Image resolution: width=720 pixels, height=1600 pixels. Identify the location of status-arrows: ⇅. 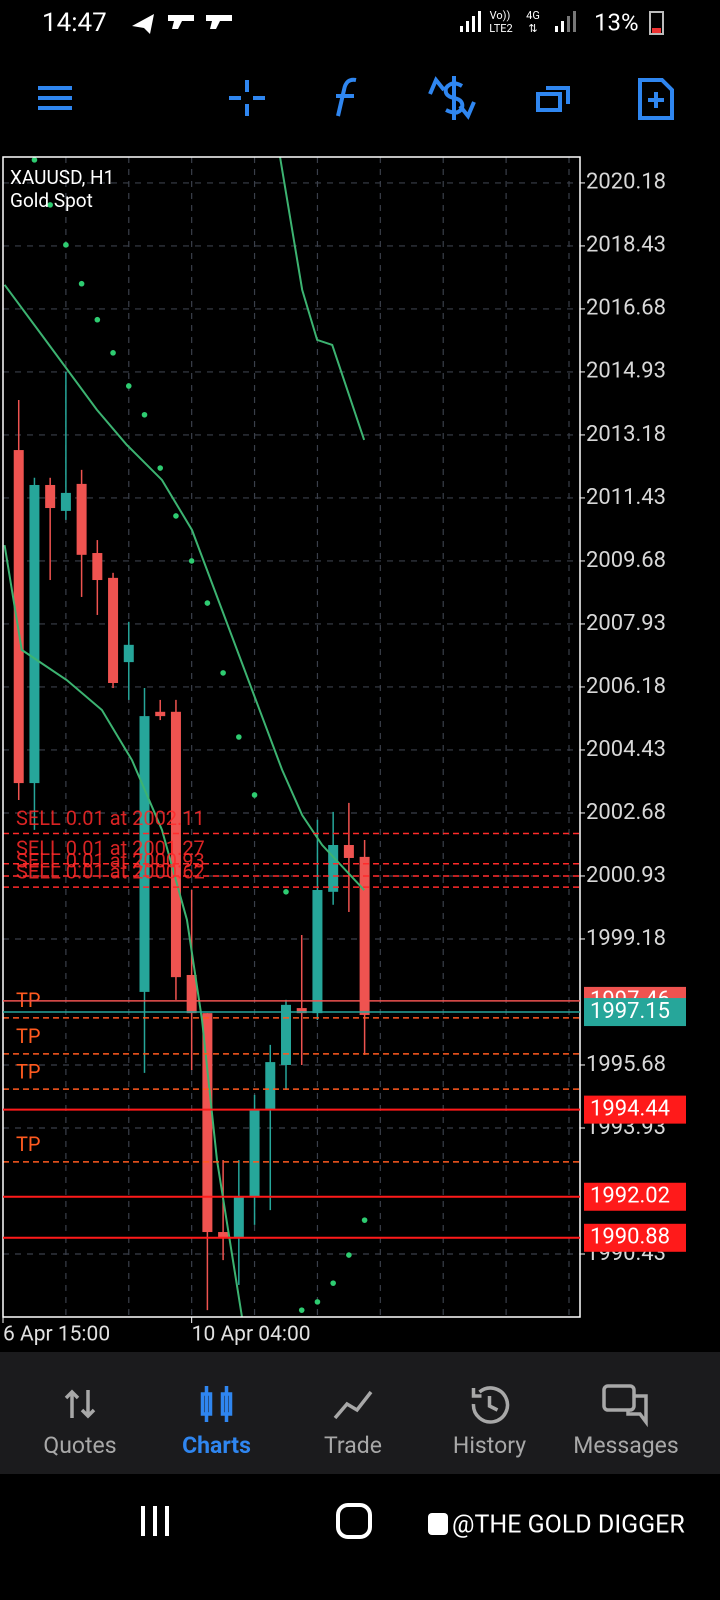
(532, 28).